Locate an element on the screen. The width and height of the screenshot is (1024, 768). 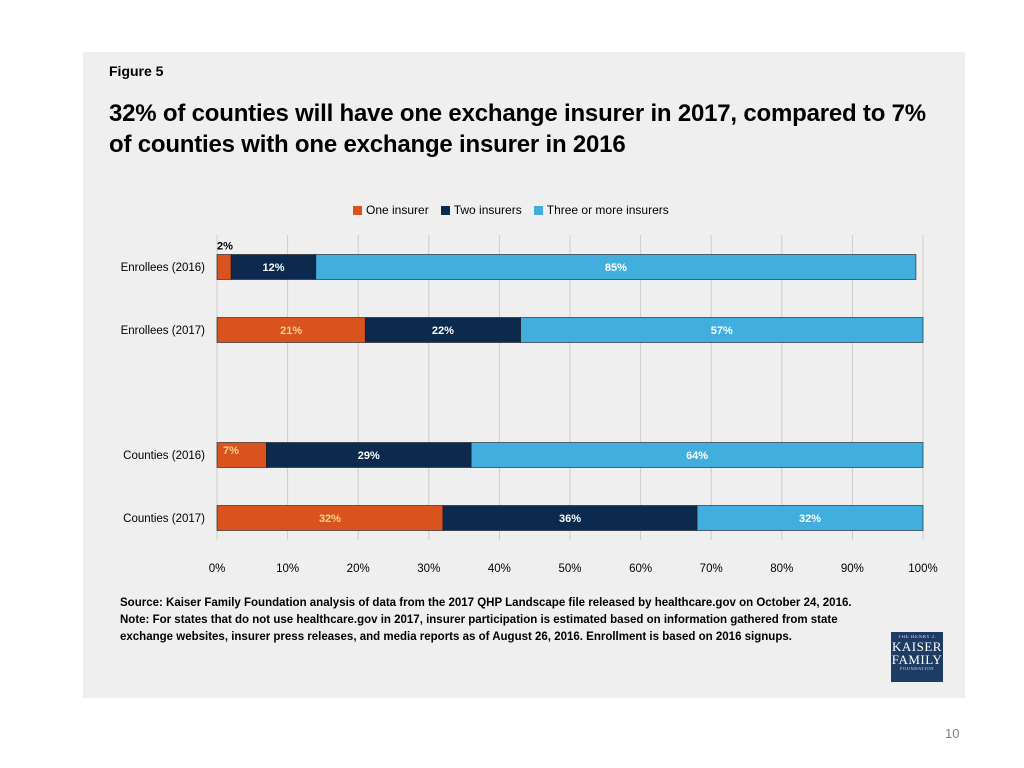
data-label-one-insurer: 2% is located at coordinates (225, 247).